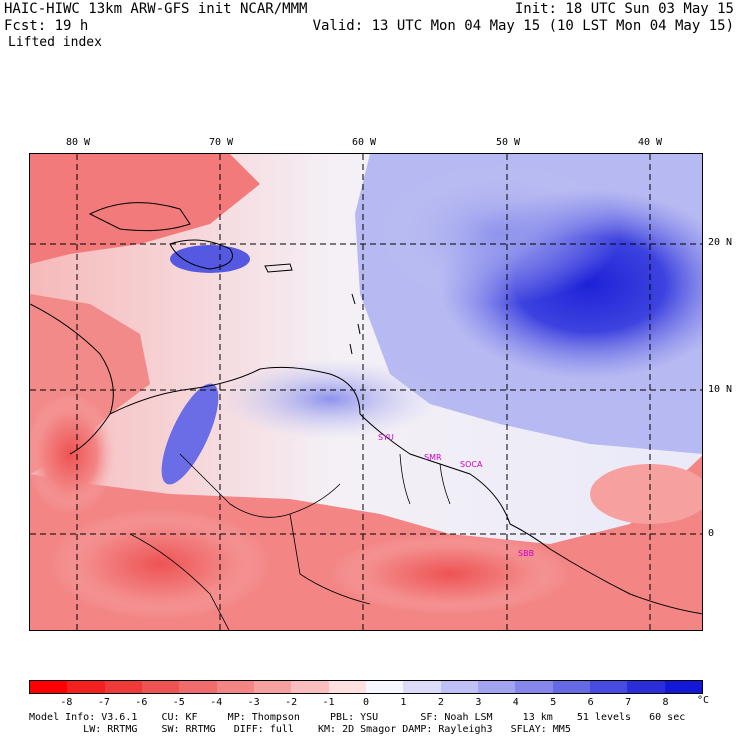 The width and height of the screenshot is (740, 740). I want to click on lon-tick-label: 60 W, so click(364, 142).